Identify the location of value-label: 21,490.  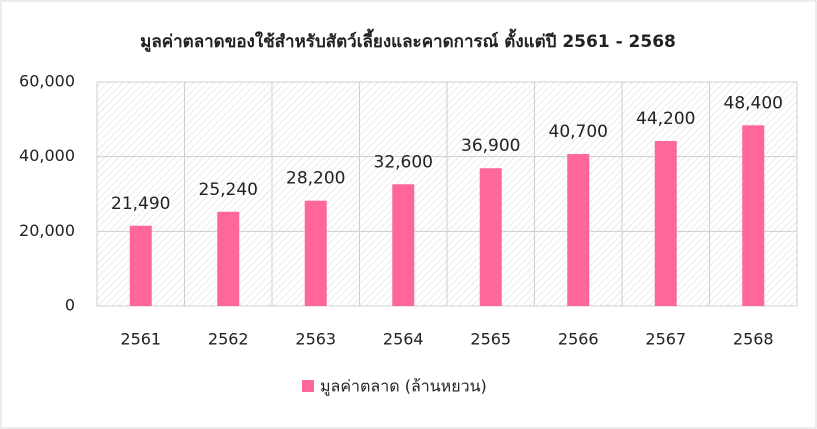
(140, 204).